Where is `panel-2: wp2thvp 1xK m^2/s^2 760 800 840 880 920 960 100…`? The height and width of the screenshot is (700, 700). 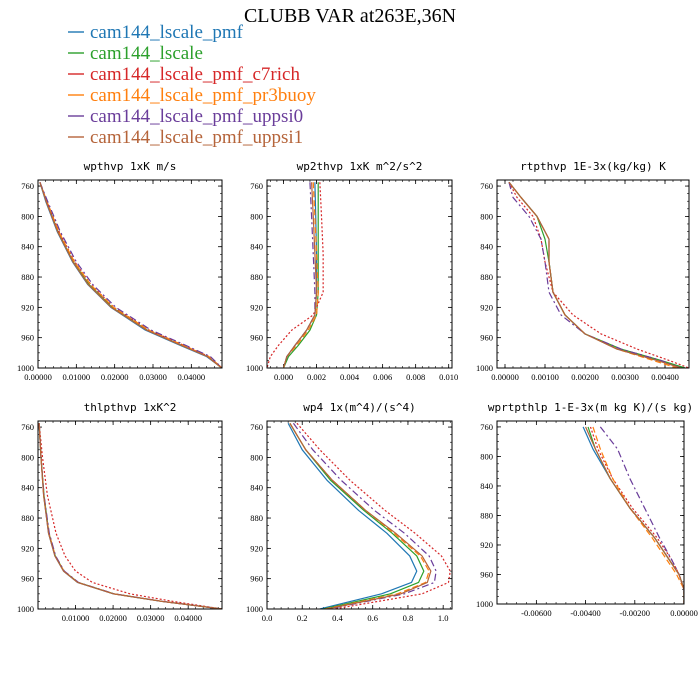 panel-2: wp2thvp 1xK m^2/s^2 760 800 840 880 920 960 100… is located at coordinates (352, 271).